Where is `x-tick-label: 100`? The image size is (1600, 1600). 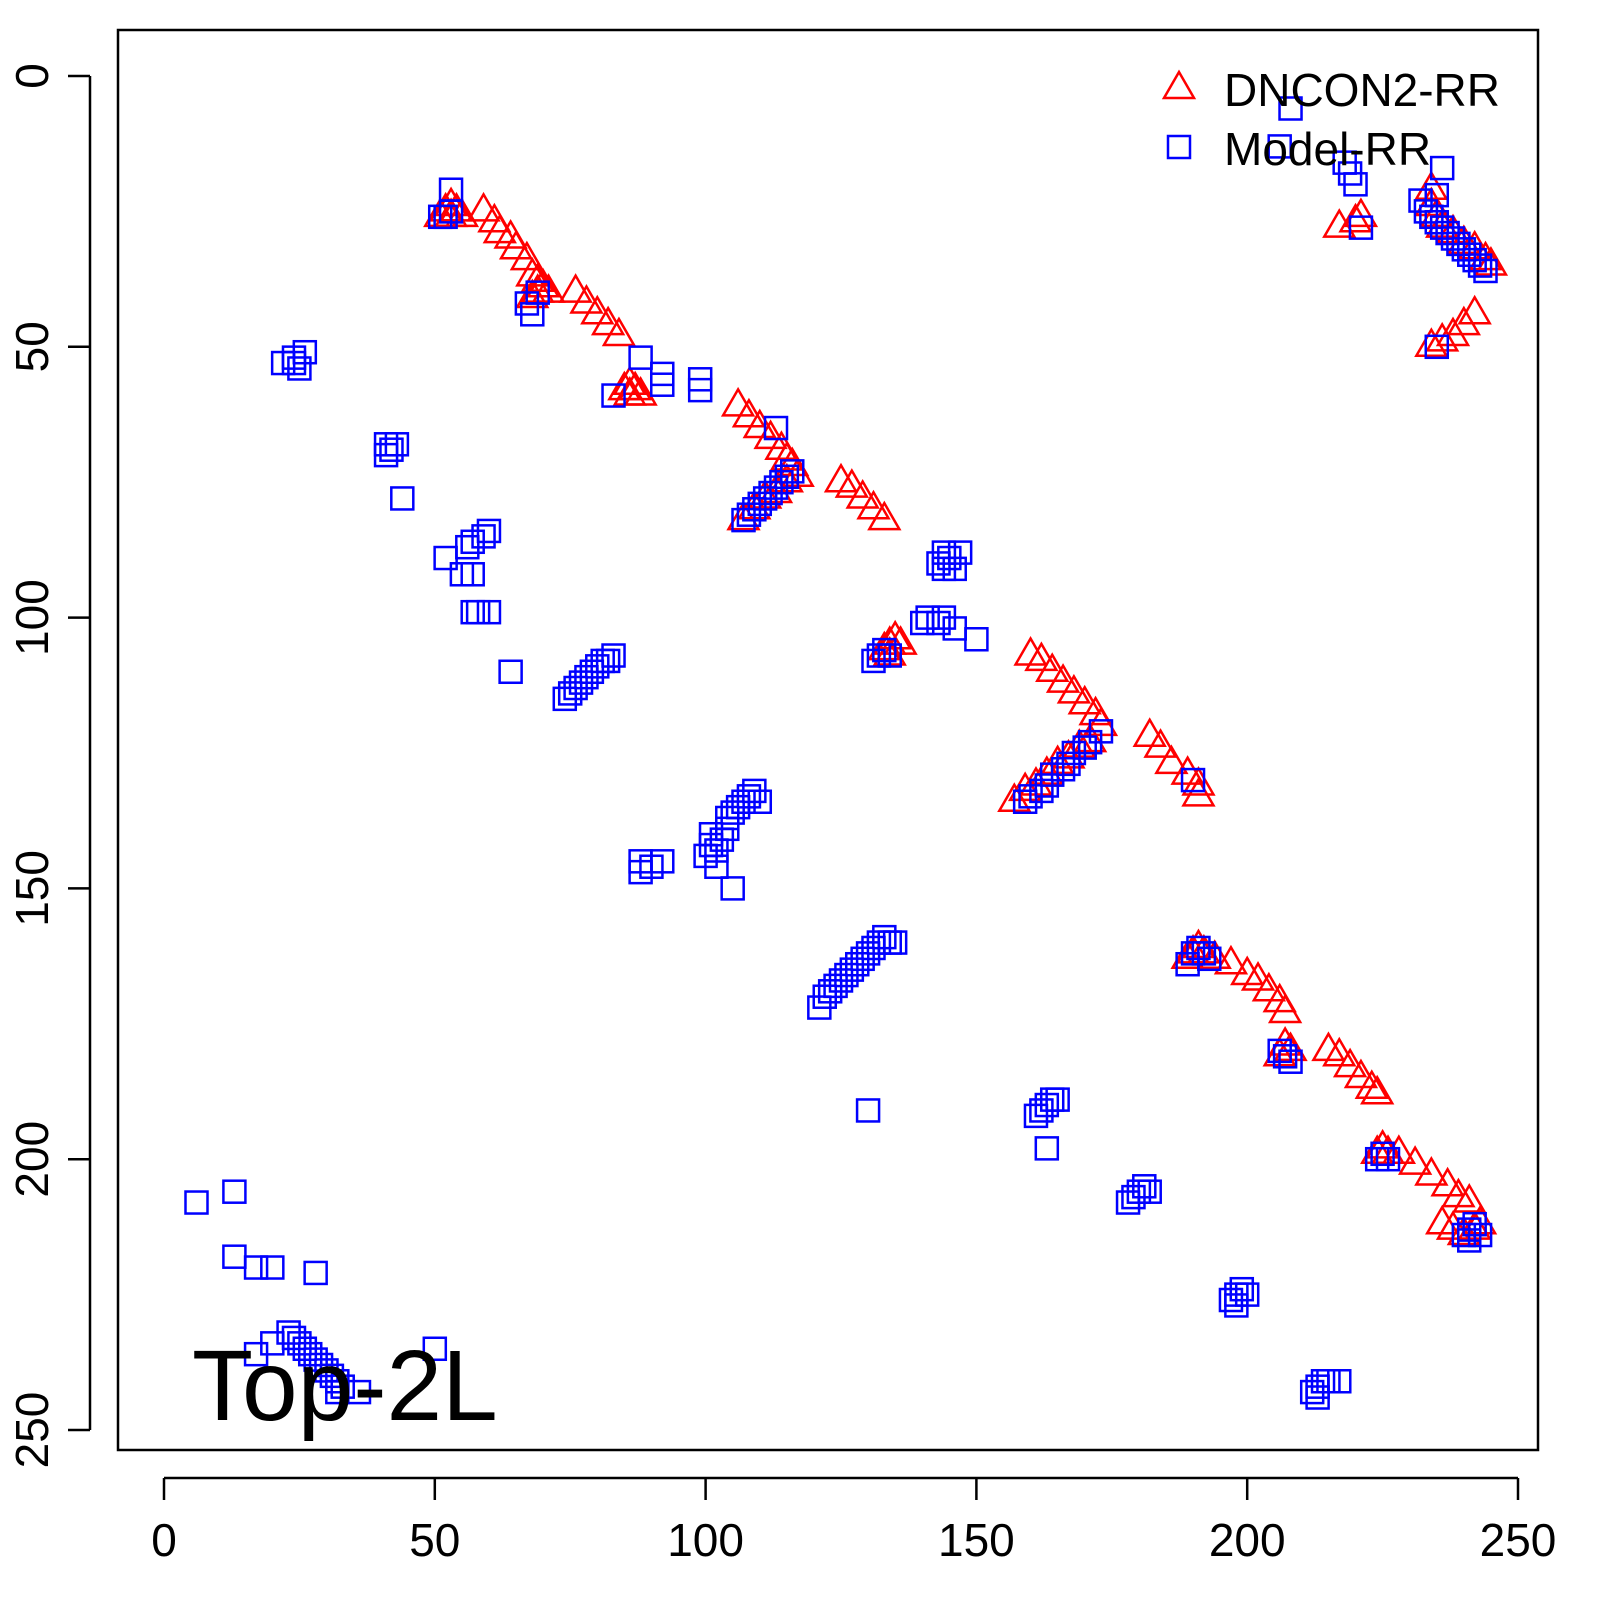 x-tick-label: 100 is located at coordinates (705, 1540).